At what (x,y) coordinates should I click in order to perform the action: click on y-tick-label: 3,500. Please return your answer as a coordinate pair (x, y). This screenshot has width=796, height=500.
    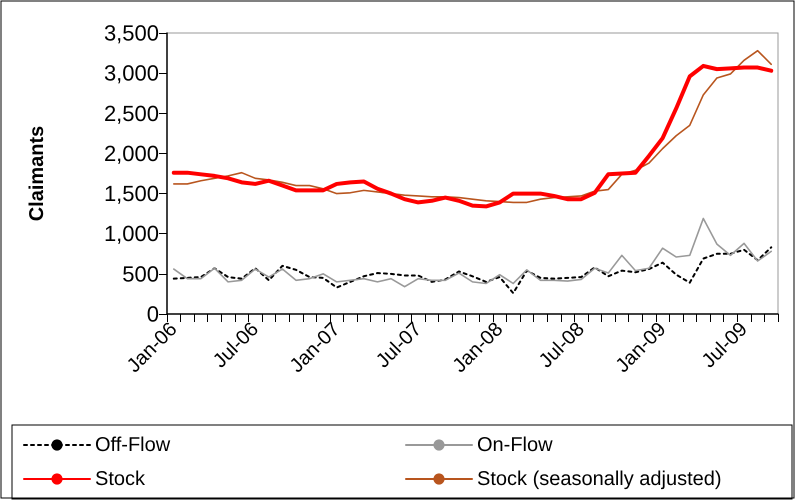
    Looking at the image, I should click on (131, 33).